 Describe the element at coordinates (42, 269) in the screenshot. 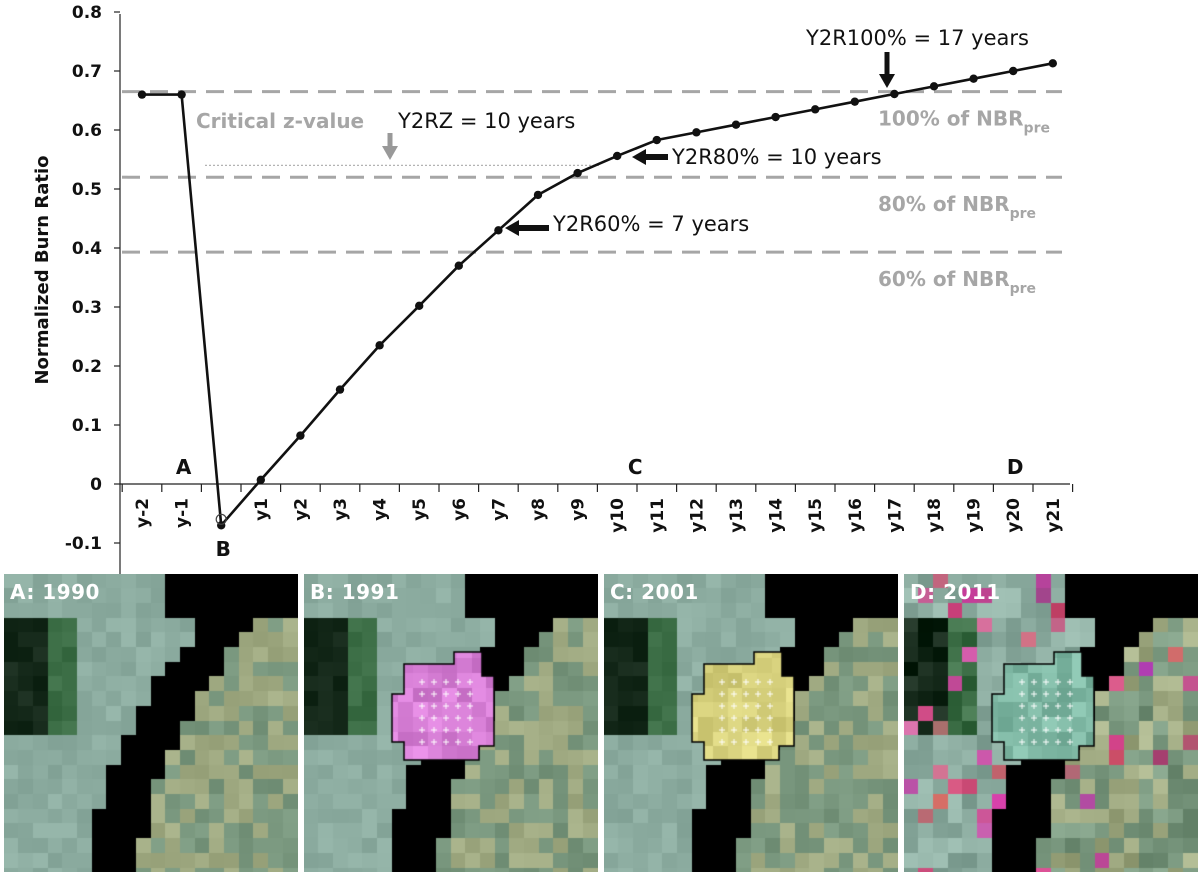

I see `y-axis-title: Normalized Burn Ratio` at that location.